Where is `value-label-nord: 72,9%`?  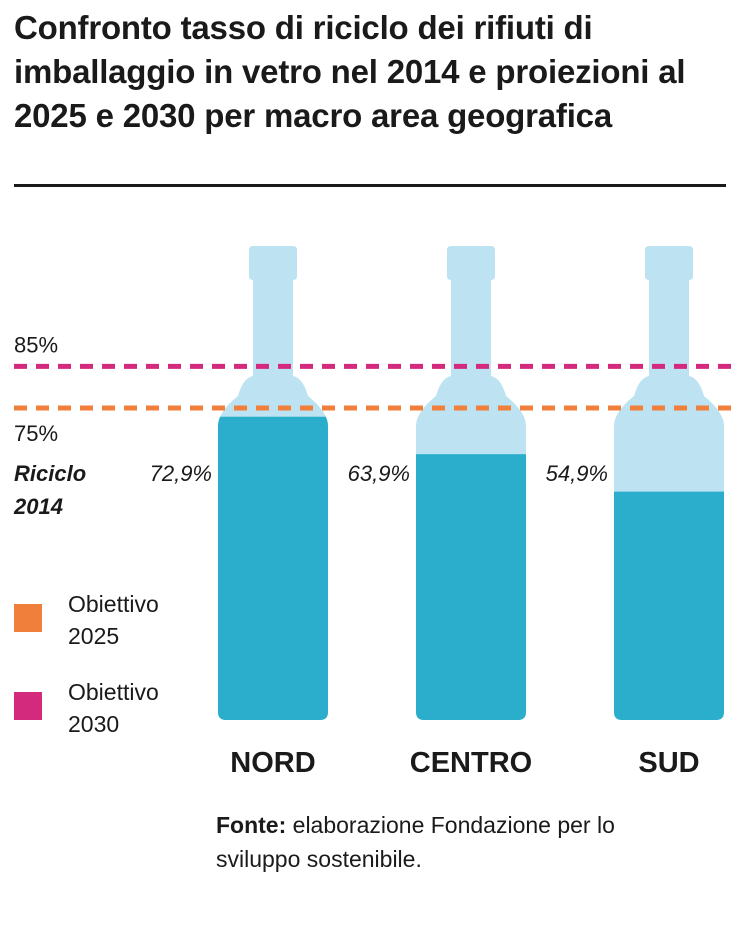
value-label-nord: 72,9% is located at coordinates (181, 473).